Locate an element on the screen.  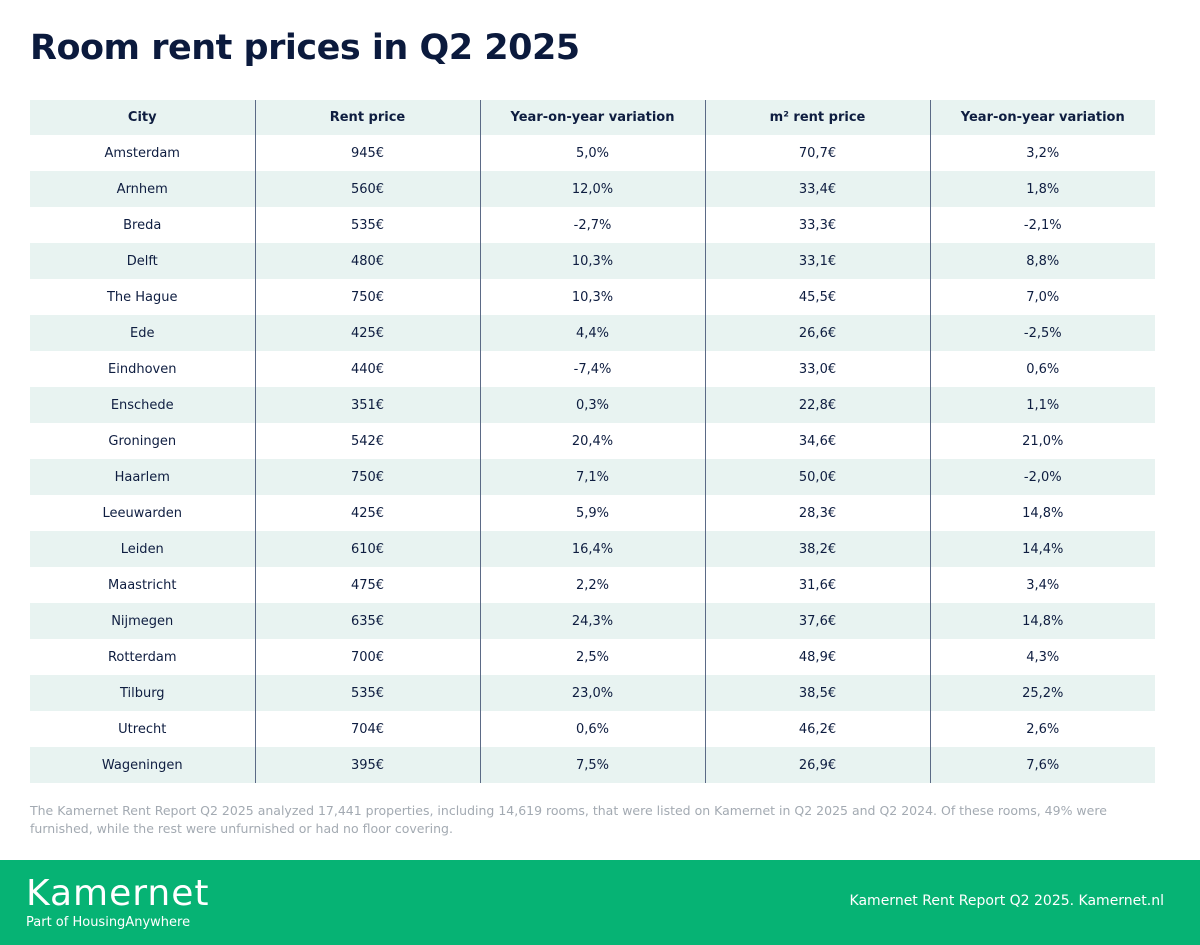
table-cell: 50,0€ is located at coordinates (817, 477).